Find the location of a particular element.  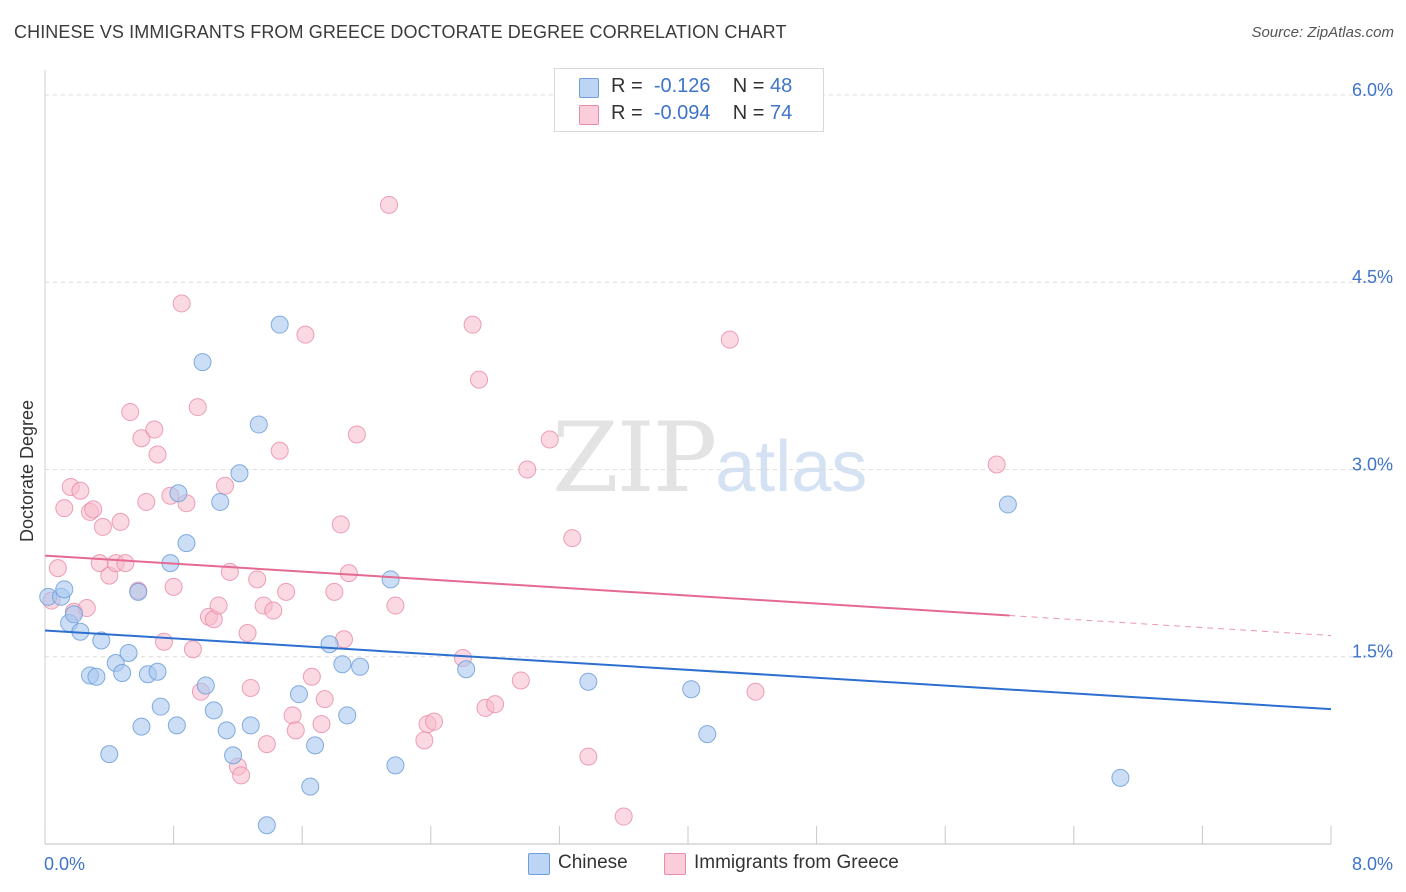

watermark: ZIPatlas is located at coordinates (709, 458).